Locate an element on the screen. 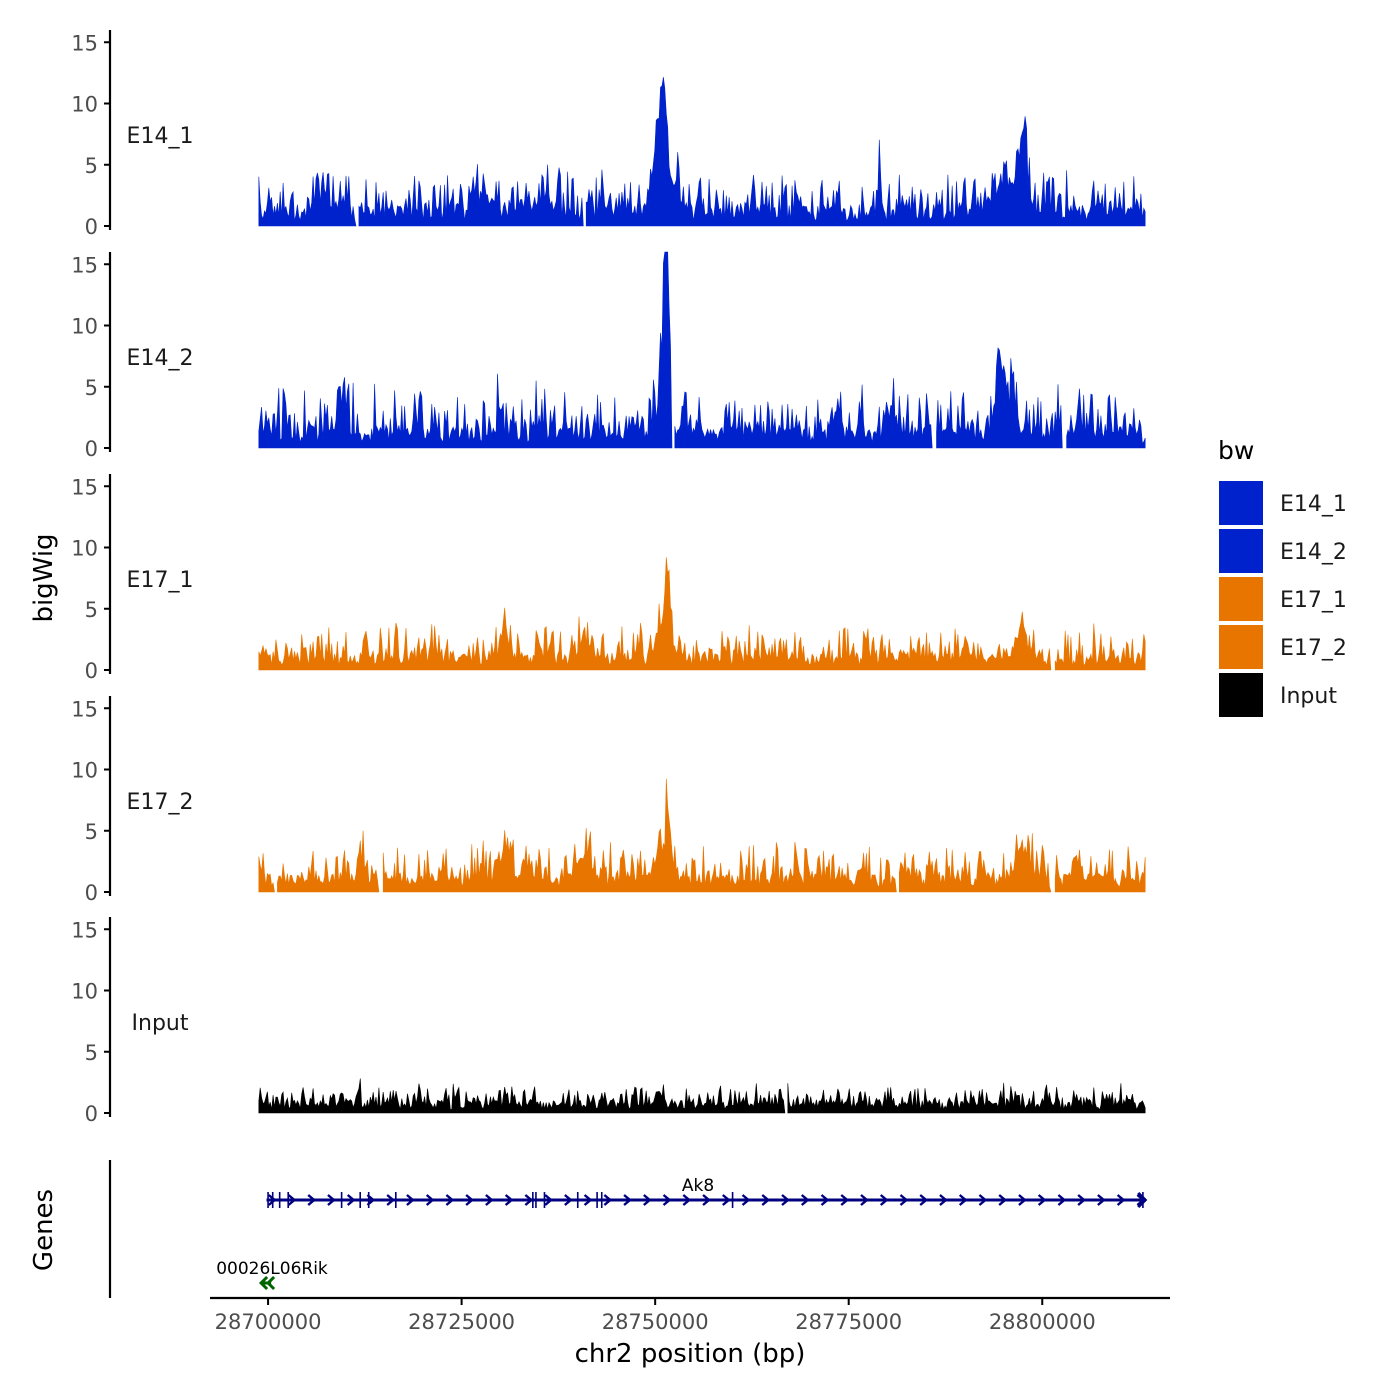 The width and height of the screenshot is (1400, 1400). track-label: E14_2 is located at coordinates (160, 358).